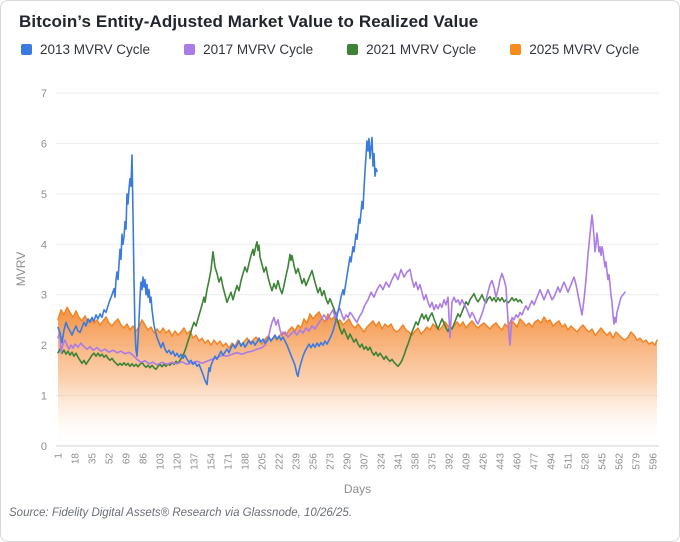  I want to click on x-tick-label-375: 375, so click(433, 461).